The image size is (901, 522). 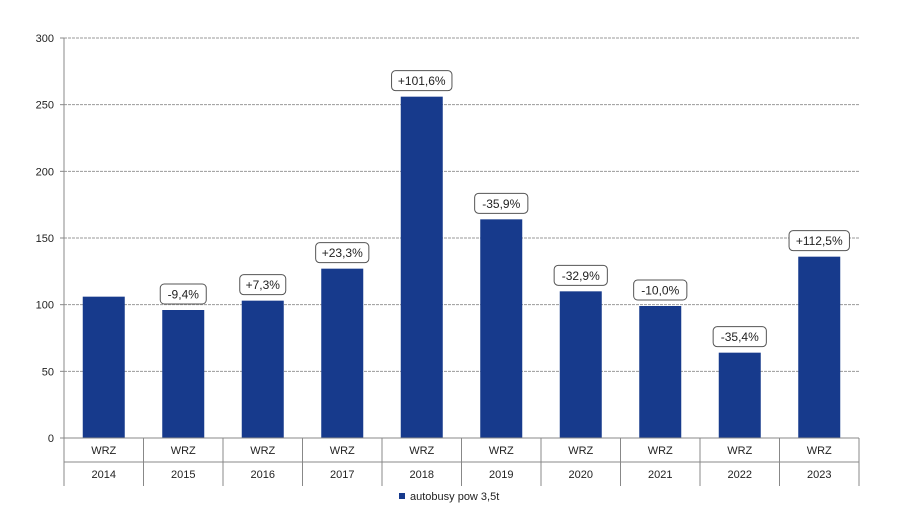 I want to click on data-label: -35,9%, so click(x=501, y=204).